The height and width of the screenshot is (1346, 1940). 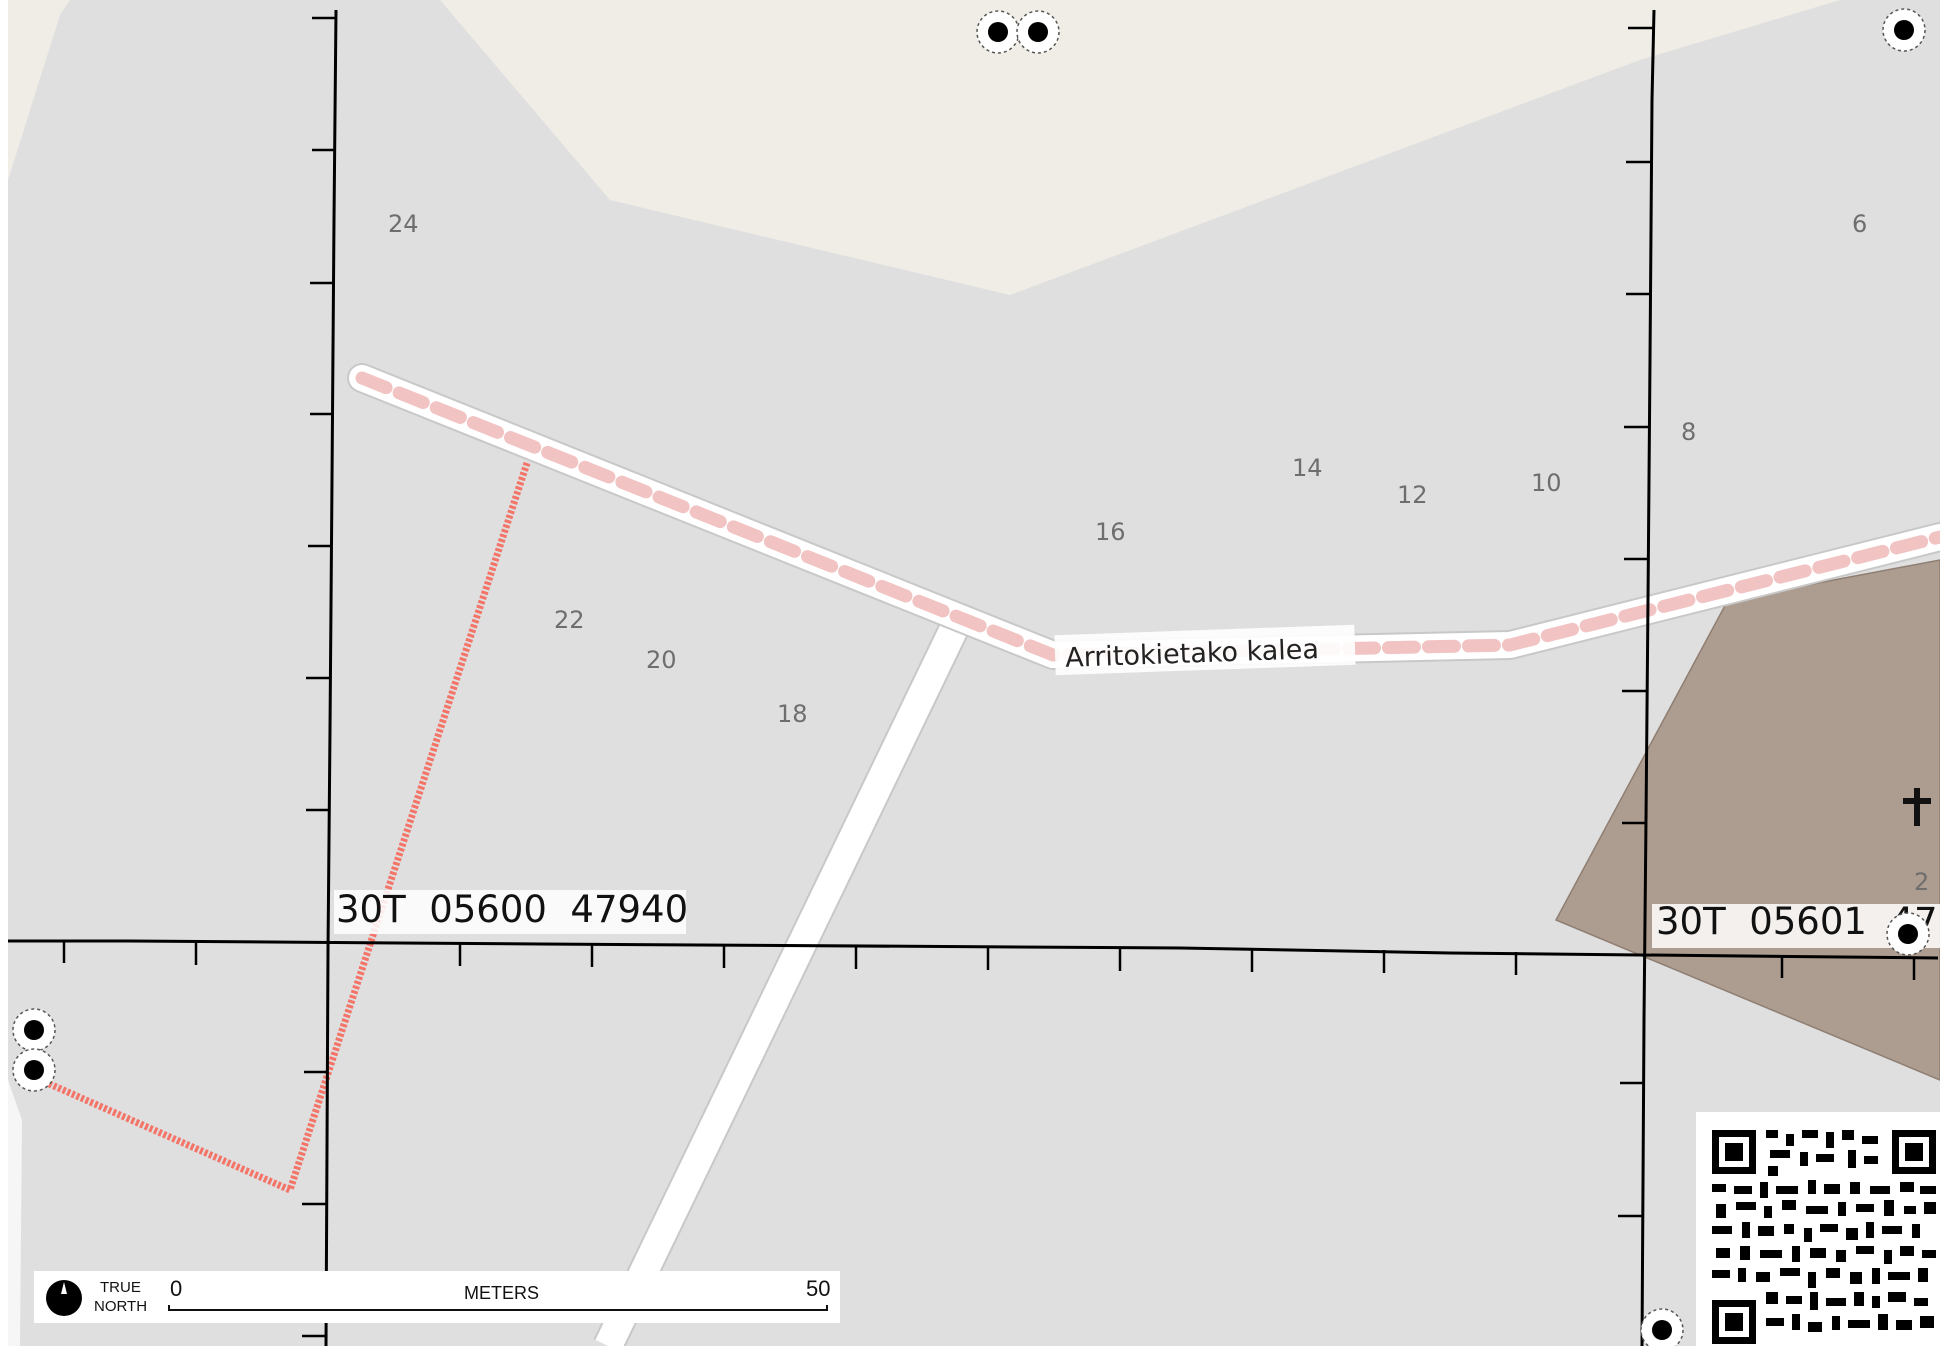 I want to click on house-number: 16, so click(x=1110, y=532).